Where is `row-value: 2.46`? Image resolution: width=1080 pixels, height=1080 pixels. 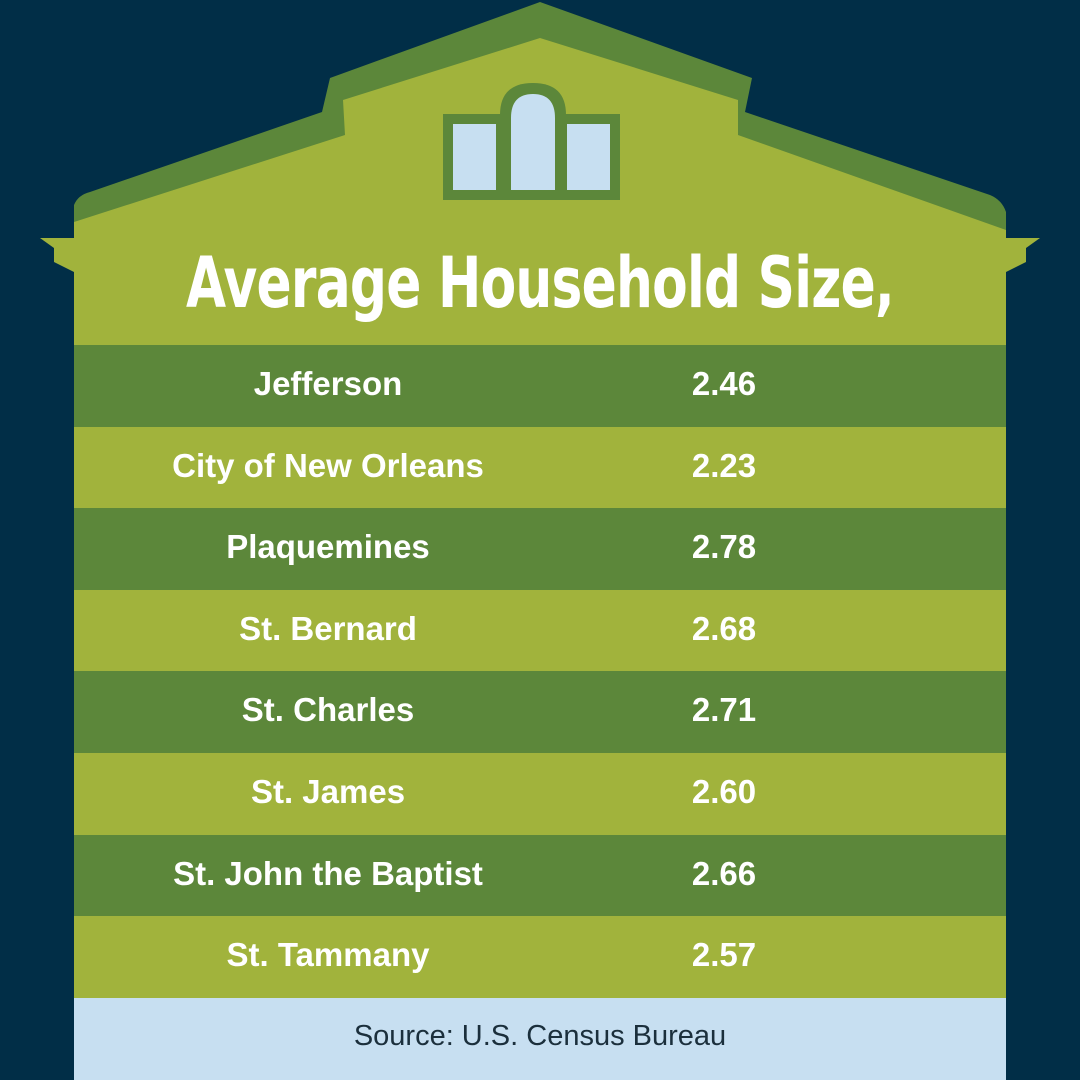 row-value: 2.46 is located at coordinates (724, 383).